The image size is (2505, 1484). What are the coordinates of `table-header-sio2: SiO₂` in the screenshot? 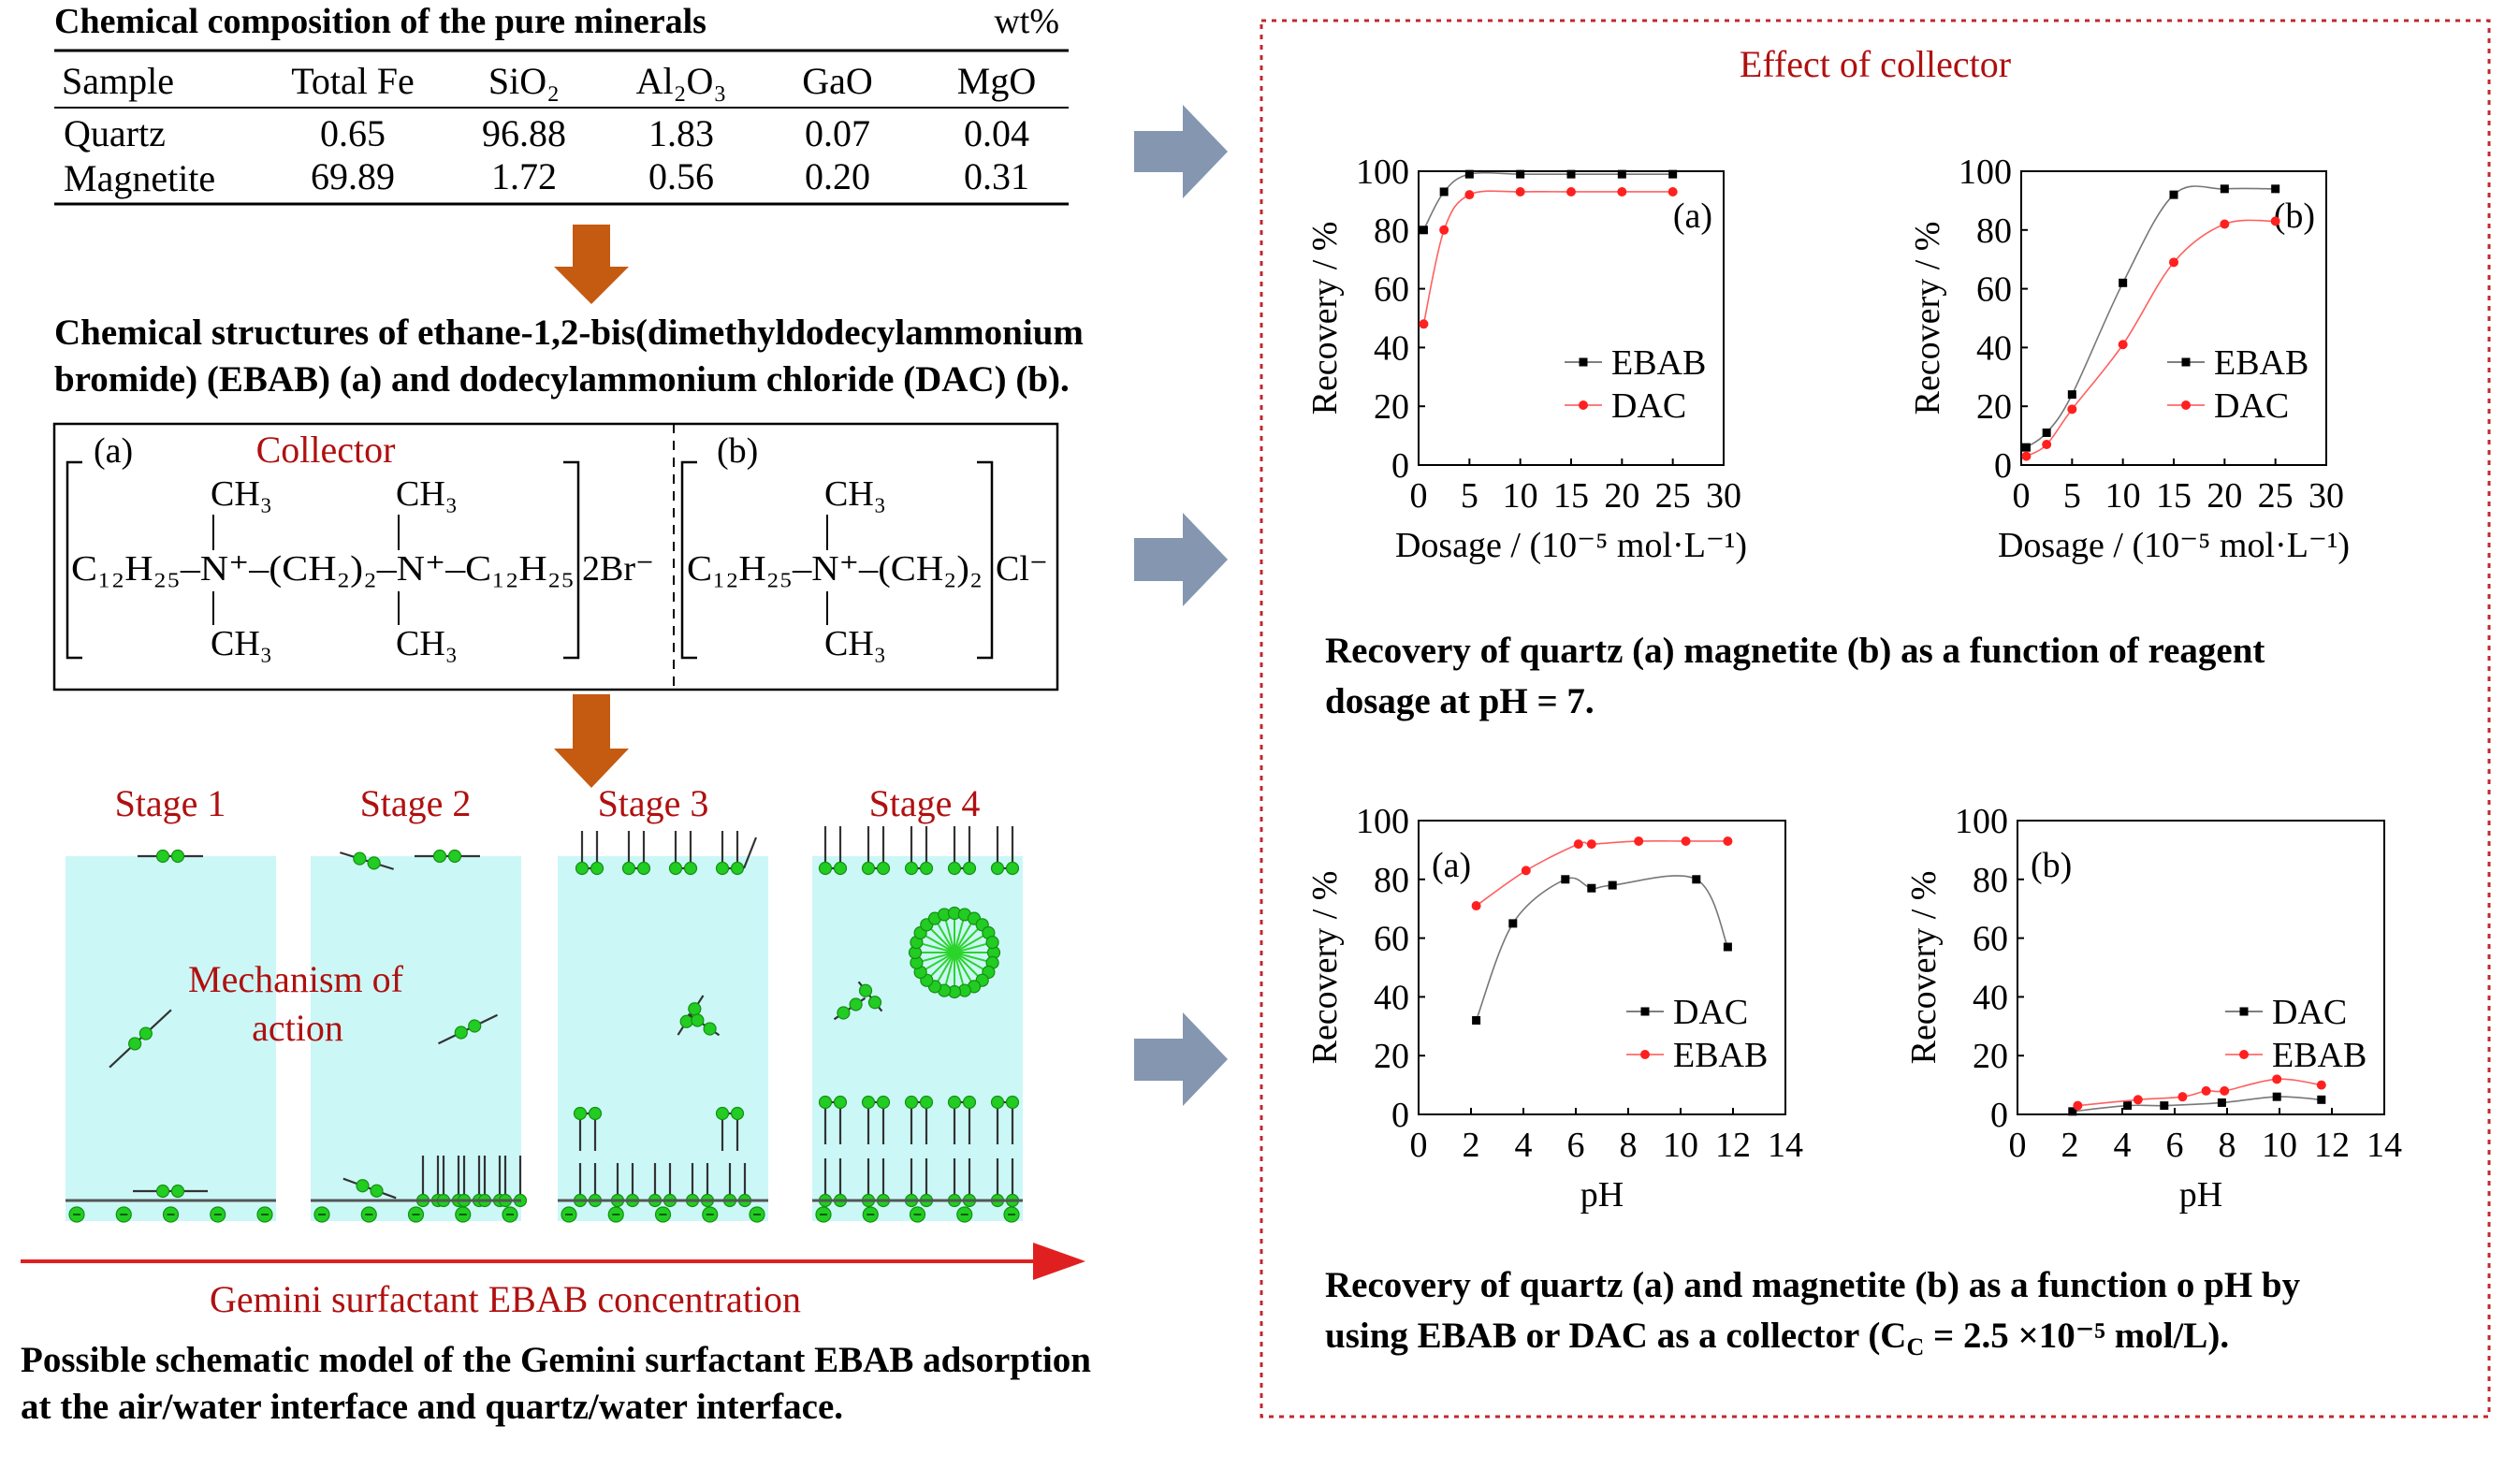 It's located at (524, 81).